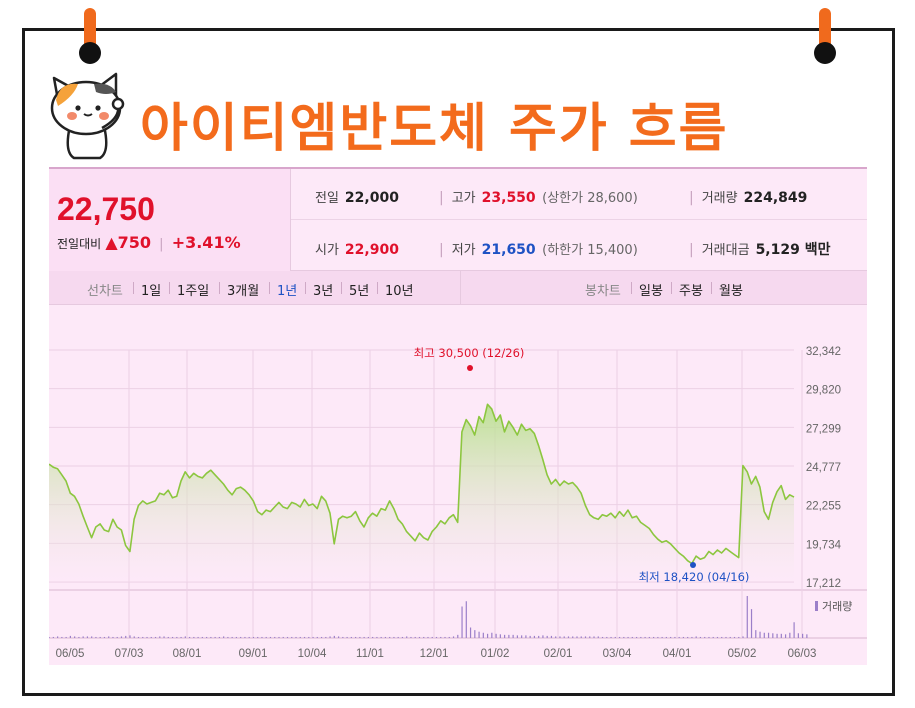  I want to click on line-chart-label: 선차트, so click(105, 291).